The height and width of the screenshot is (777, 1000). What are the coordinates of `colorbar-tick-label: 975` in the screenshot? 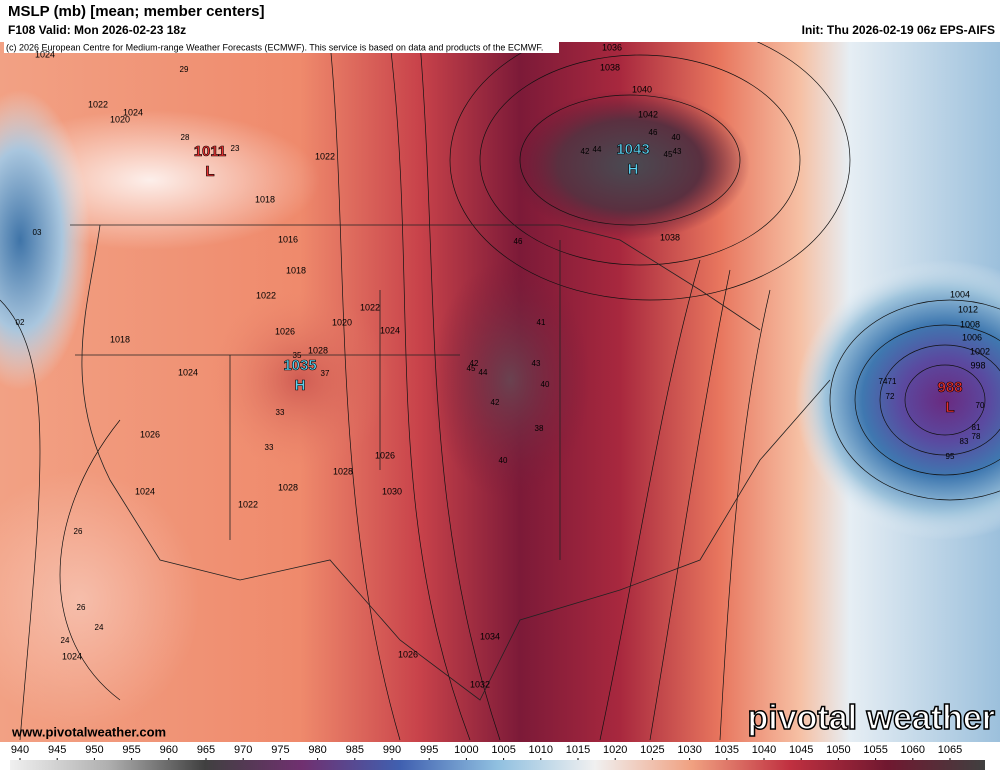 It's located at (280, 750).